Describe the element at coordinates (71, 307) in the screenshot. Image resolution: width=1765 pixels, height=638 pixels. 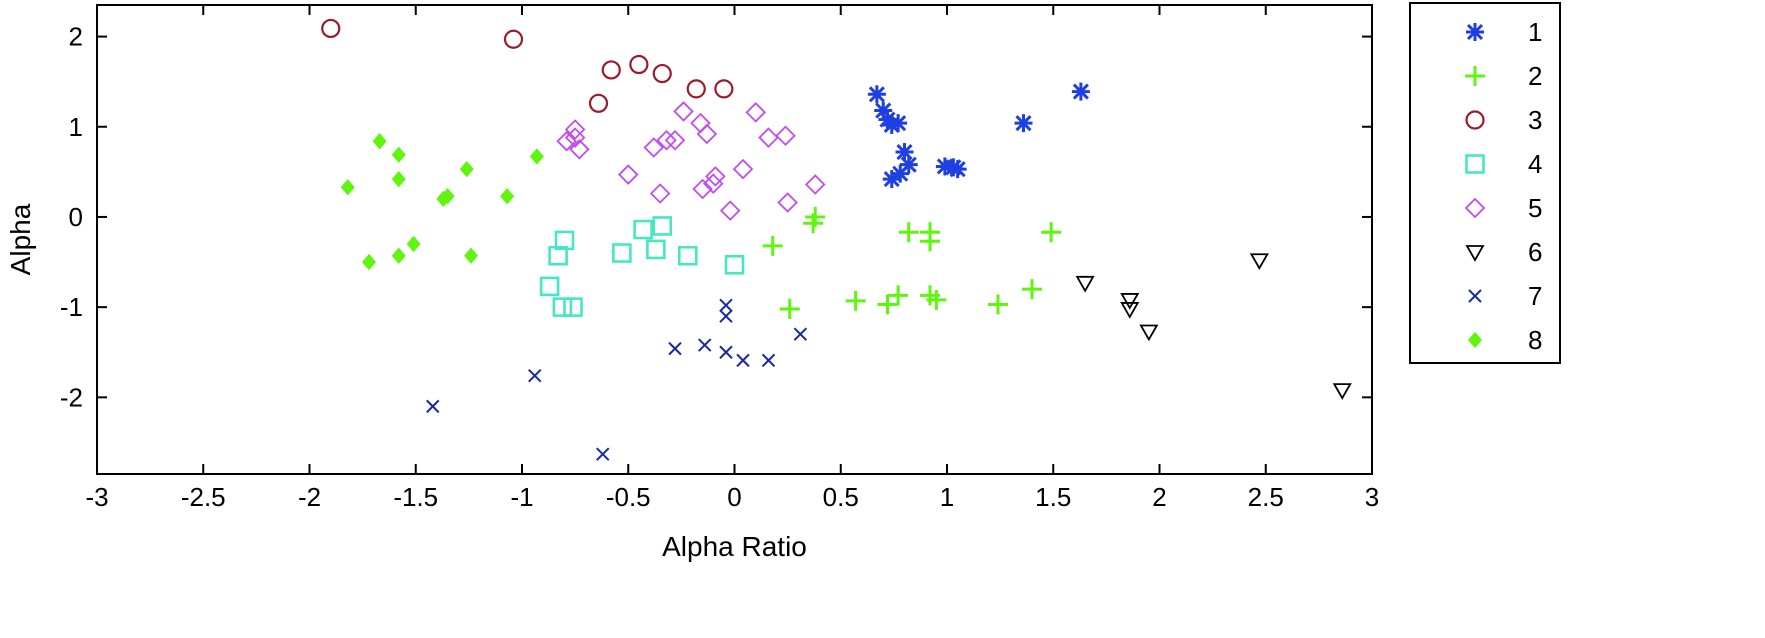
I see `y-tick-label: -1` at that location.